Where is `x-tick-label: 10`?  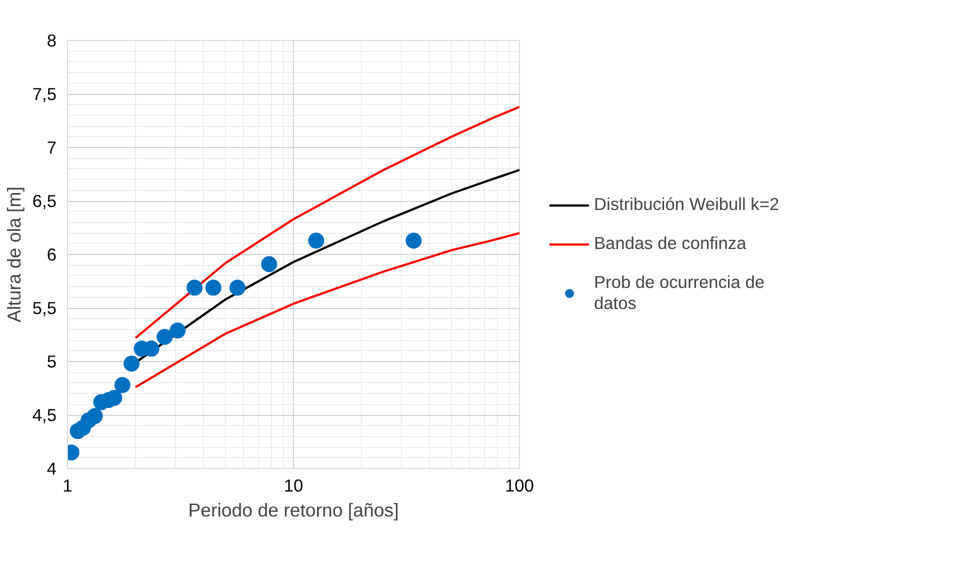
x-tick-label: 10 is located at coordinates (294, 486).